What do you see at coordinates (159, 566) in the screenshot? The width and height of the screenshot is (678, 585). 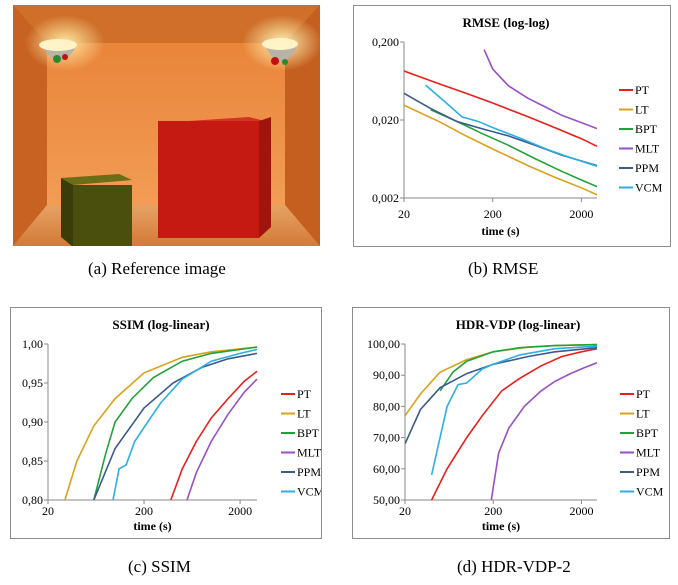 I see `caption-c: (c) SSIM` at bounding box center [159, 566].